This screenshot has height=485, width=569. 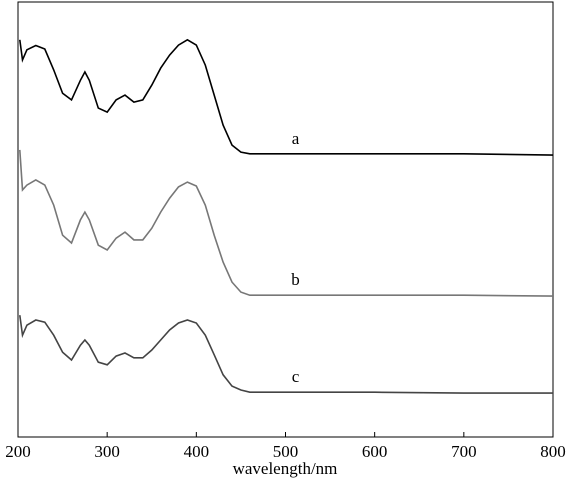 What do you see at coordinates (107, 451) in the screenshot?
I see `x-tick-label: 300` at bounding box center [107, 451].